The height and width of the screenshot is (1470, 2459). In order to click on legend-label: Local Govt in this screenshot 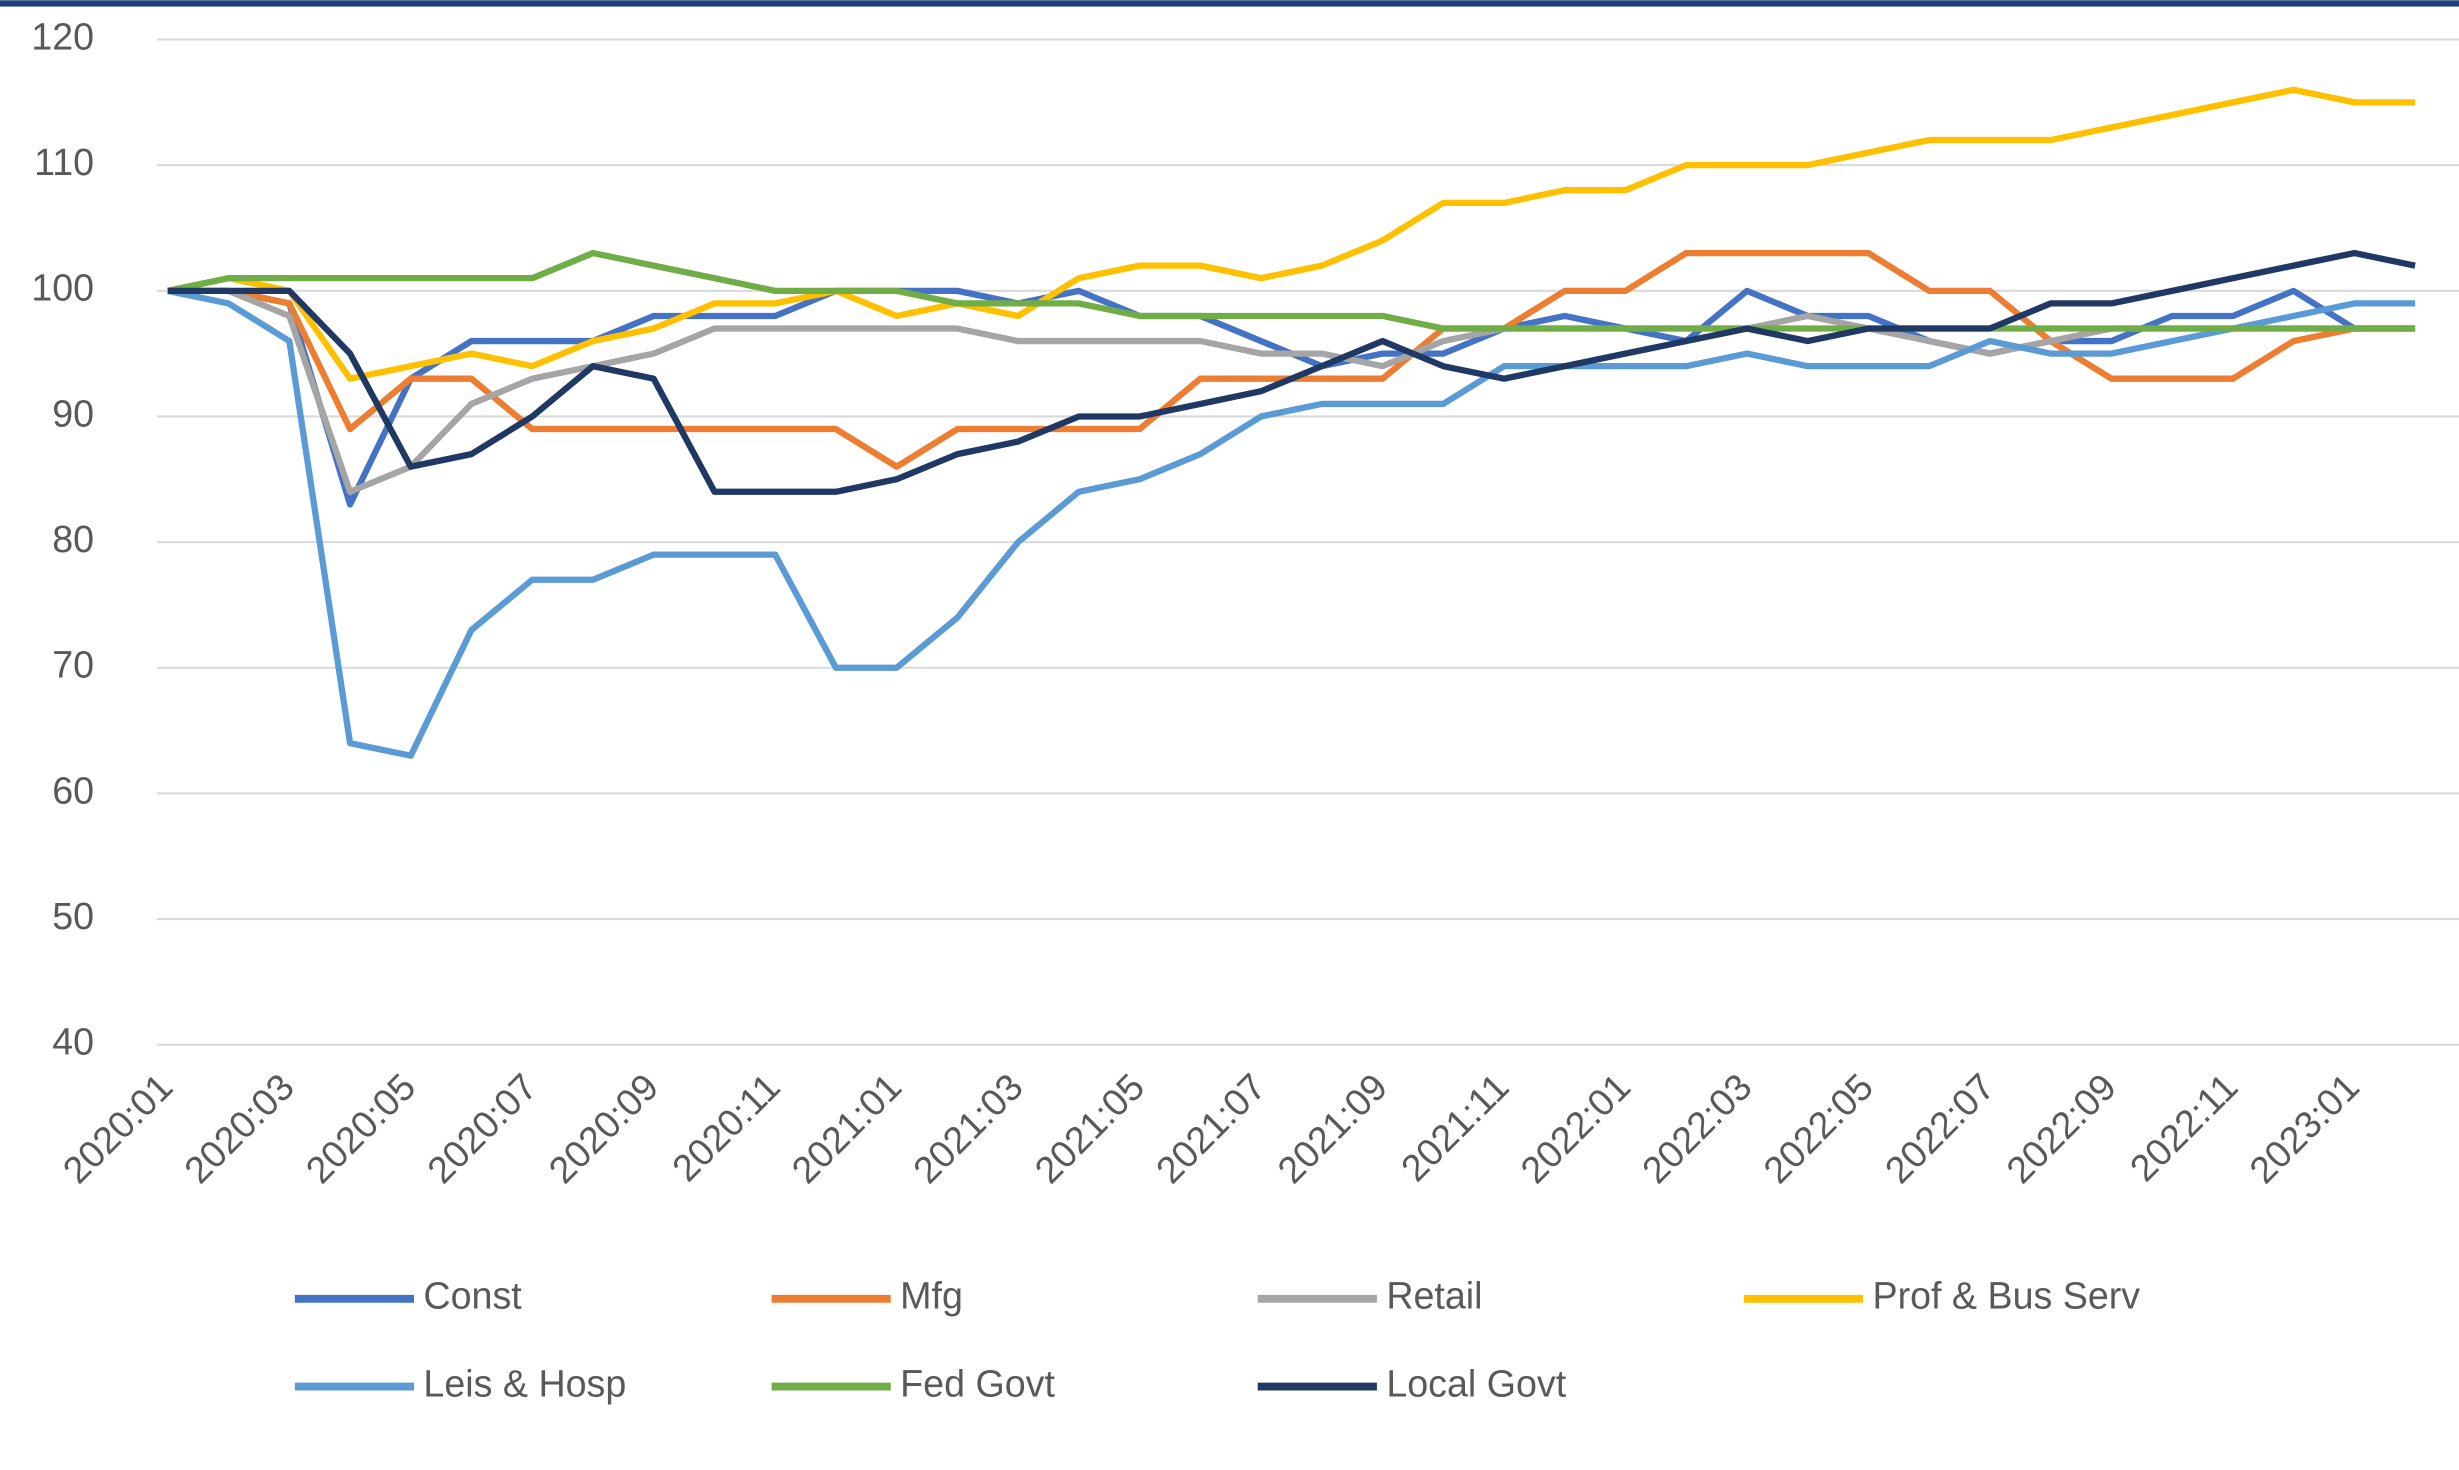, I will do `click(1476, 1384)`.